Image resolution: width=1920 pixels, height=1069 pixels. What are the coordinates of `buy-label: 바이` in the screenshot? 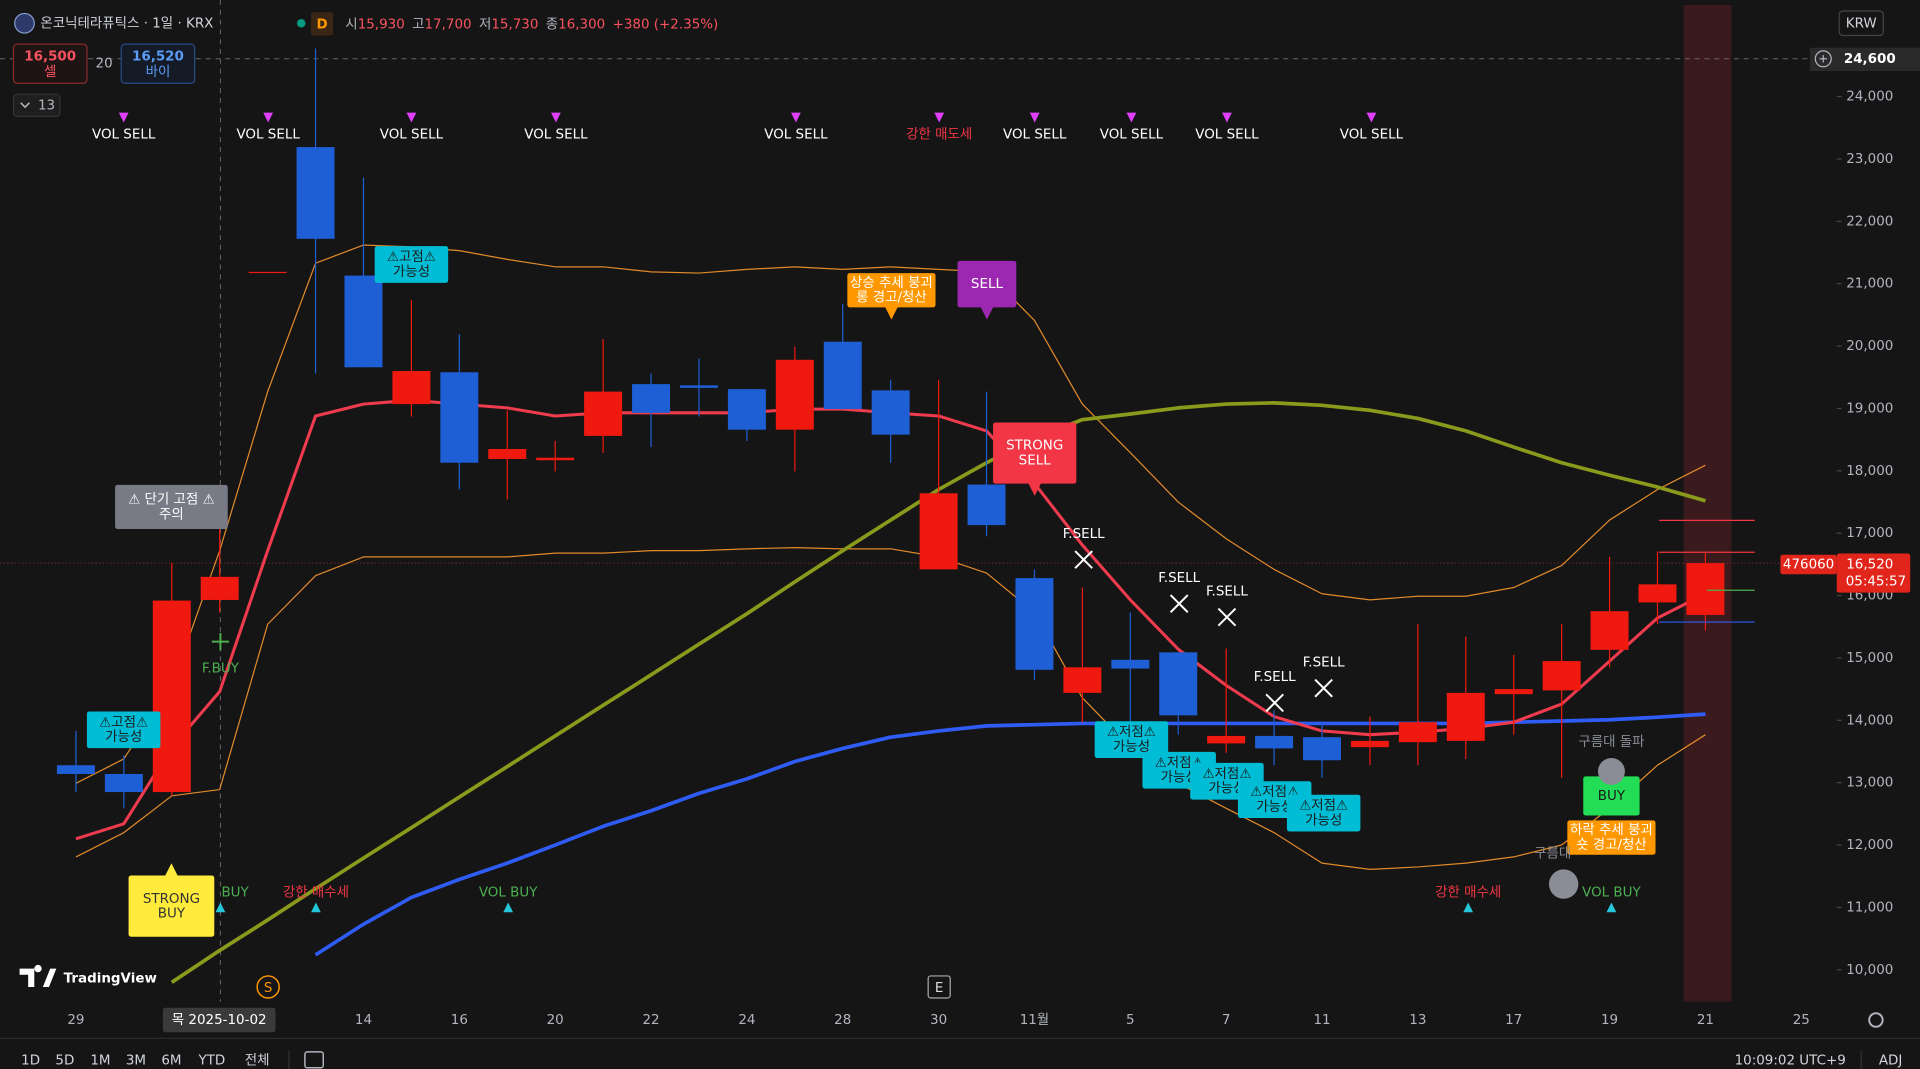 It's located at (158, 72).